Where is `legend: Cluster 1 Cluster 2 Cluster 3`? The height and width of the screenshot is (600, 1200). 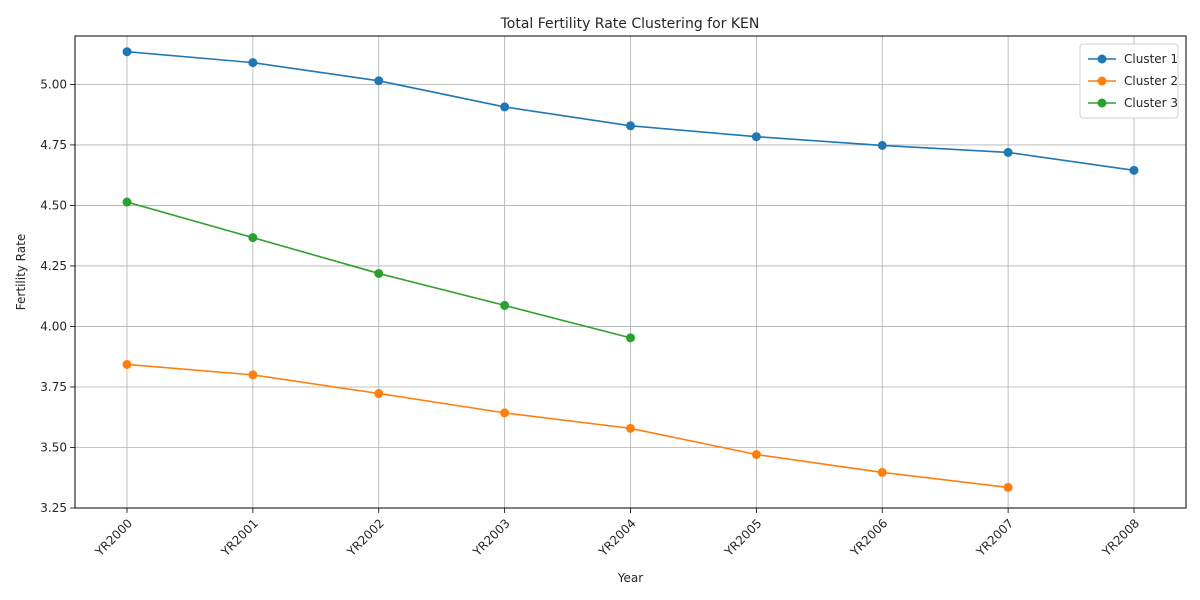 legend: Cluster 1 Cluster 2 Cluster 3 is located at coordinates (1129, 81).